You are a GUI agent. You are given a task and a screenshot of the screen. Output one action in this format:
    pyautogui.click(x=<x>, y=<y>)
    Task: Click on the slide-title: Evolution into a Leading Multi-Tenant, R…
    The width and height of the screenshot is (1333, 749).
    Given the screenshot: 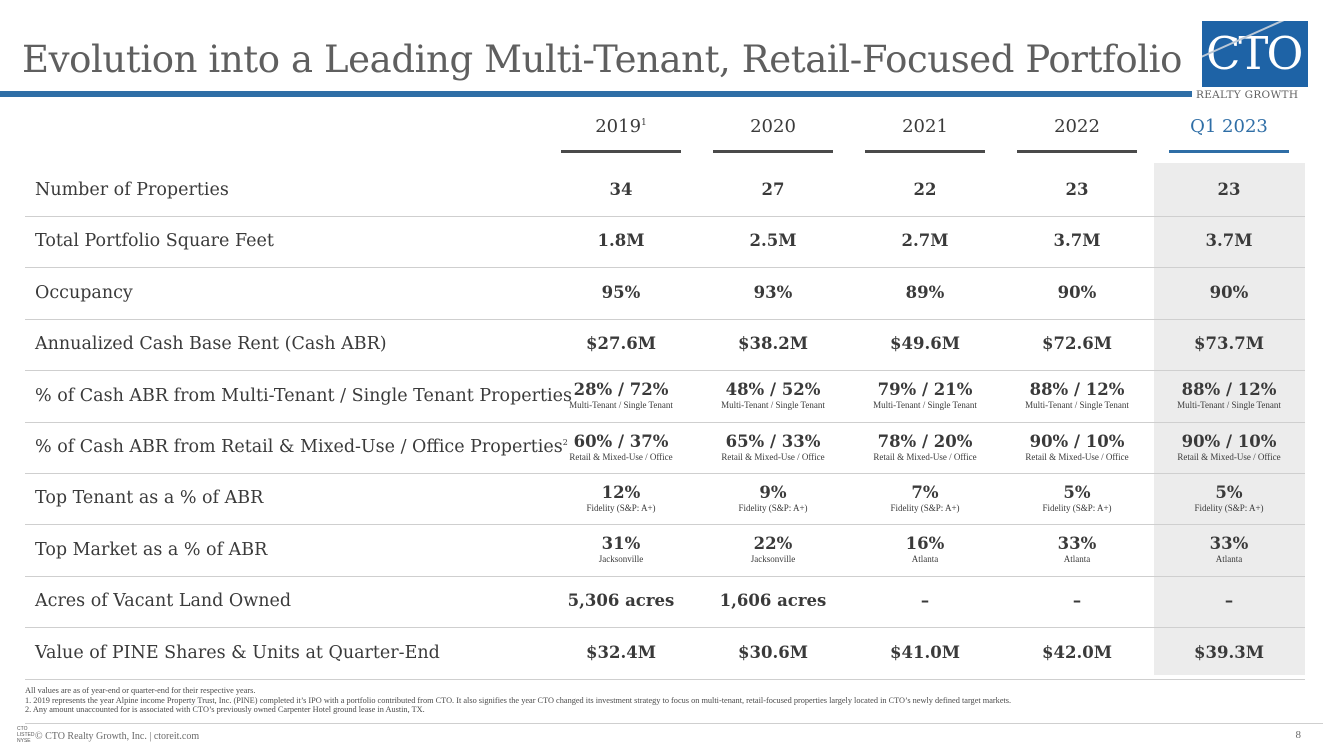 What is the action you would take?
    pyautogui.click(x=602, y=59)
    